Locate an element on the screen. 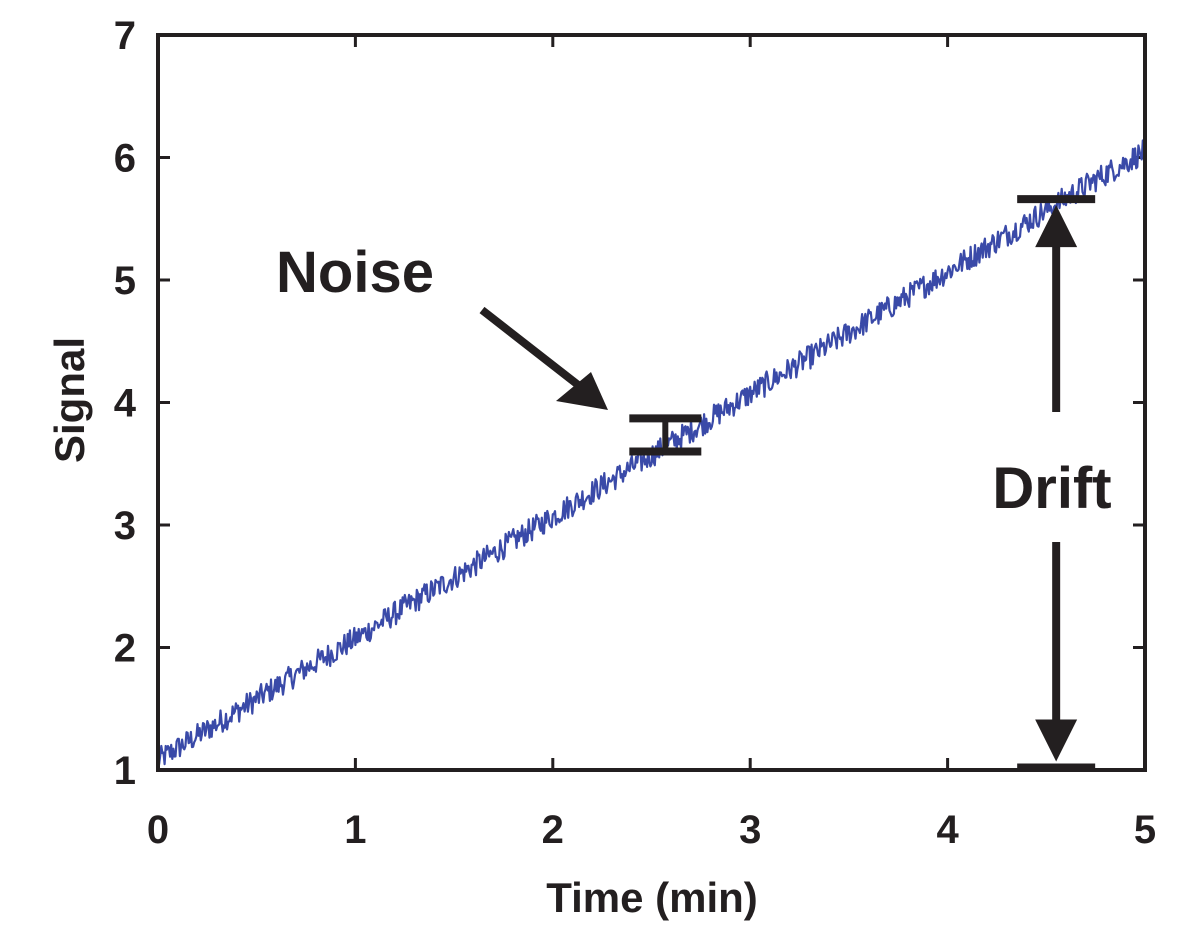  y-tick-labels: 1 2 3 4 5 6 7 is located at coordinates (125, 403).